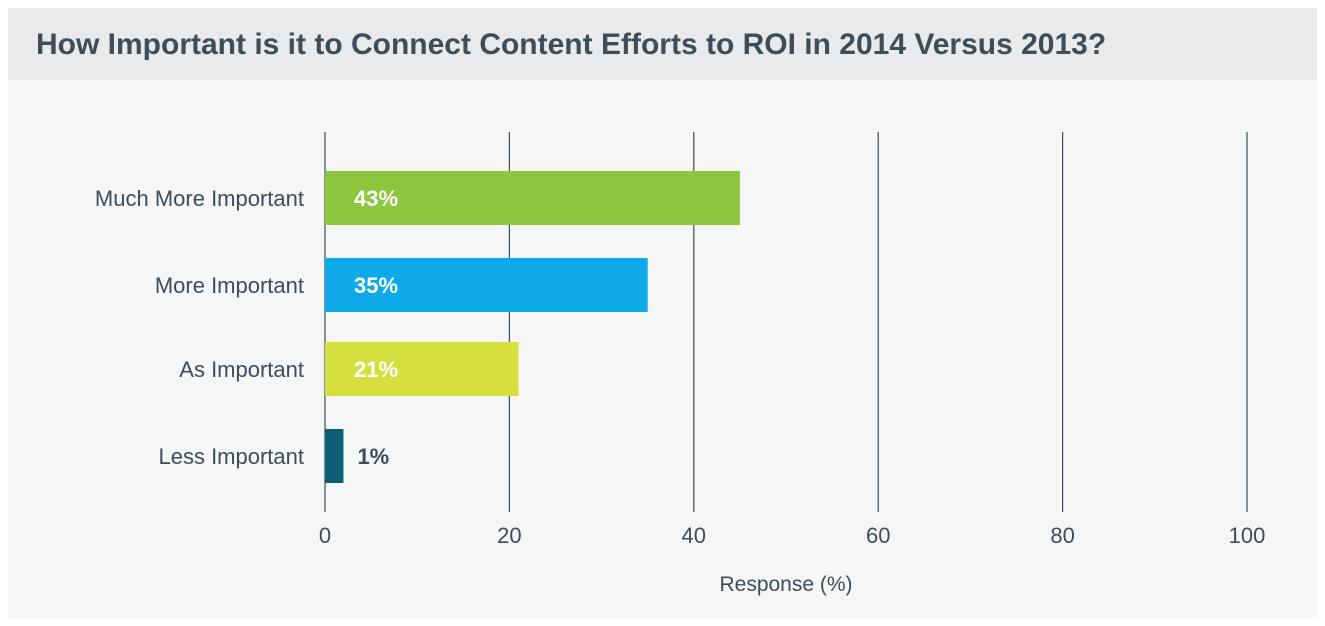 This screenshot has width=1325, height=626. What do you see at coordinates (373, 456) in the screenshot?
I see `data-label-3: 1%` at bounding box center [373, 456].